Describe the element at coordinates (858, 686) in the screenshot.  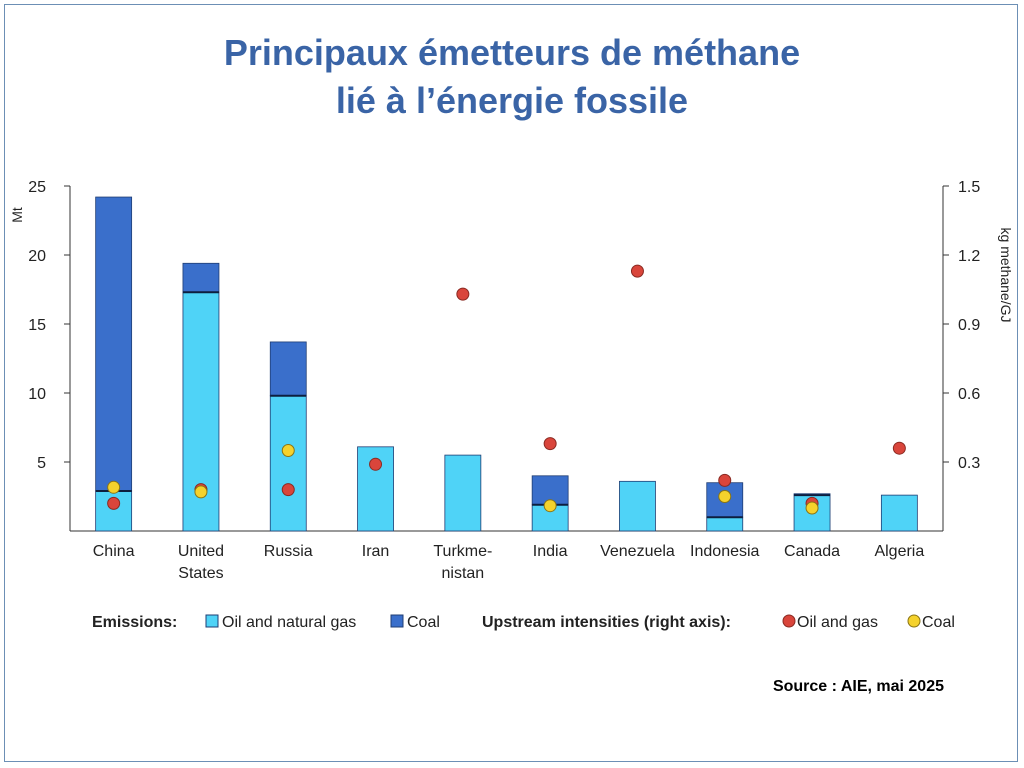
I see `source-note: Source : AIE, mai 2025` at that location.